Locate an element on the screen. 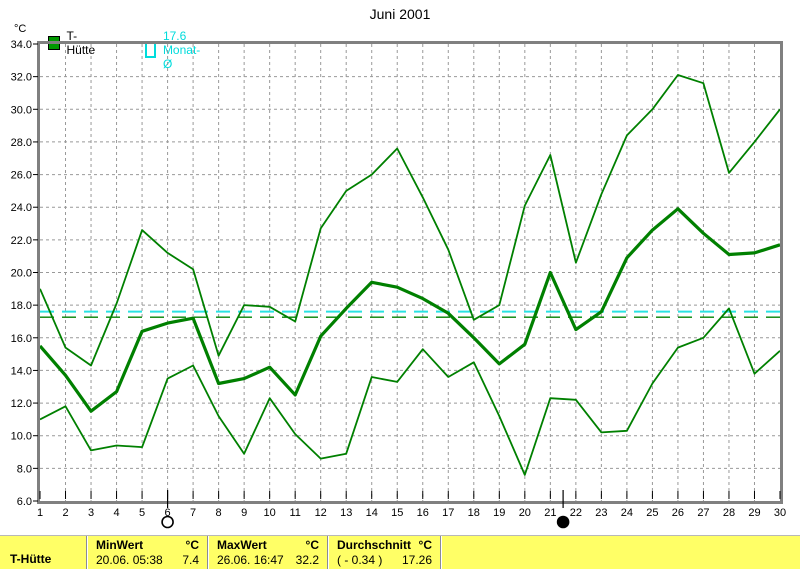 This screenshot has height=569, width=800. x-tick-label: 3 is located at coordinates (91, 513).